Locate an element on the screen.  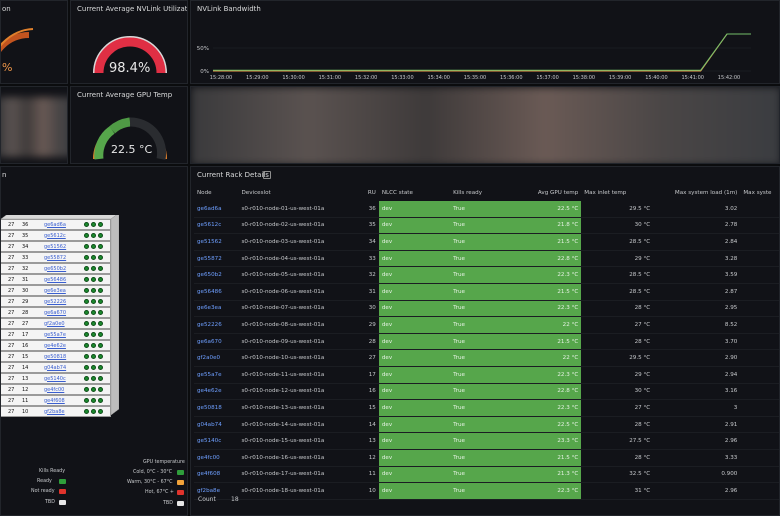
node-link: ge6ad6a is located at coordinates (216, 209).